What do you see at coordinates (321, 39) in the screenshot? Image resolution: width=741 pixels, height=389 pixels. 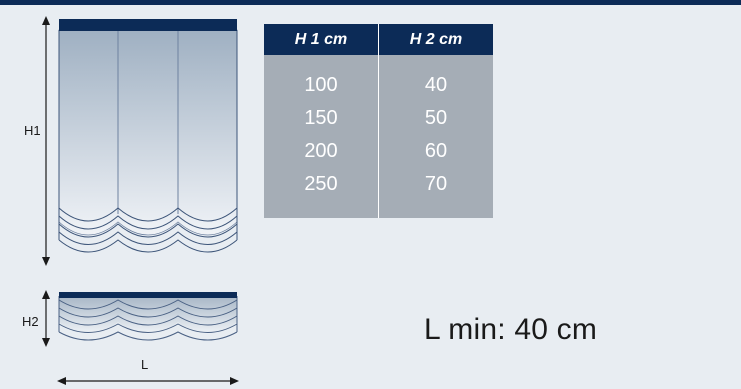 I see `header-h1: H 1 cm` at bounding box center [321, 39].